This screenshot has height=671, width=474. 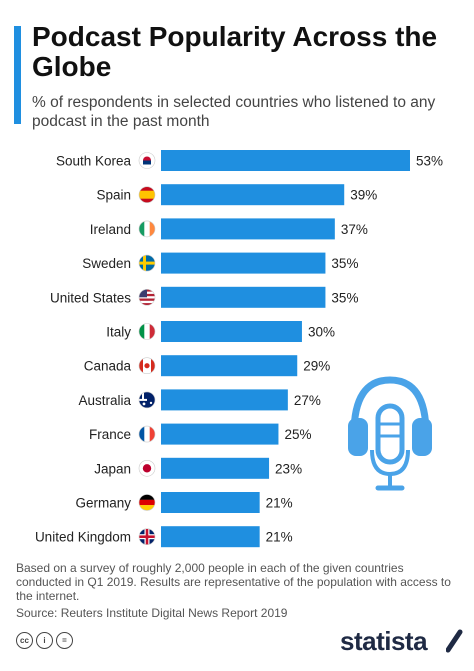 What do you see at coordinates (94, 161) in the screenshot?
I see `category-label: South Korea` at bounding box center [94, 161].